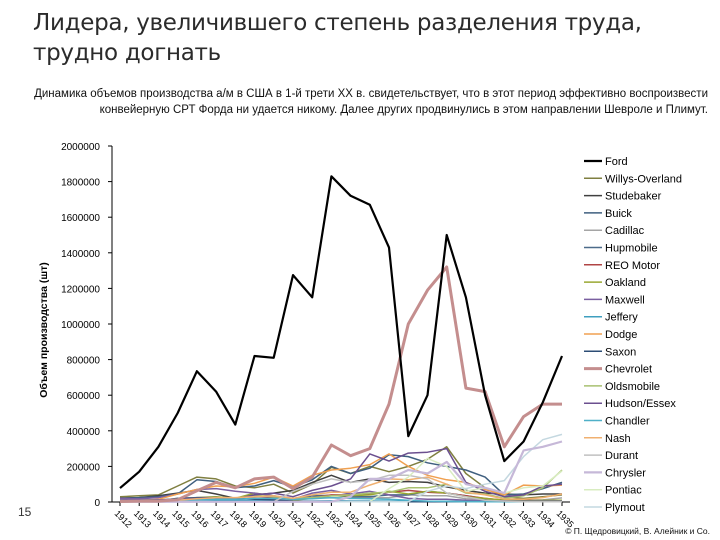 Image resolution: width=720 pixels, height=540 pixels. I want to click on legend-item: Pontiac, so click(613, 491).